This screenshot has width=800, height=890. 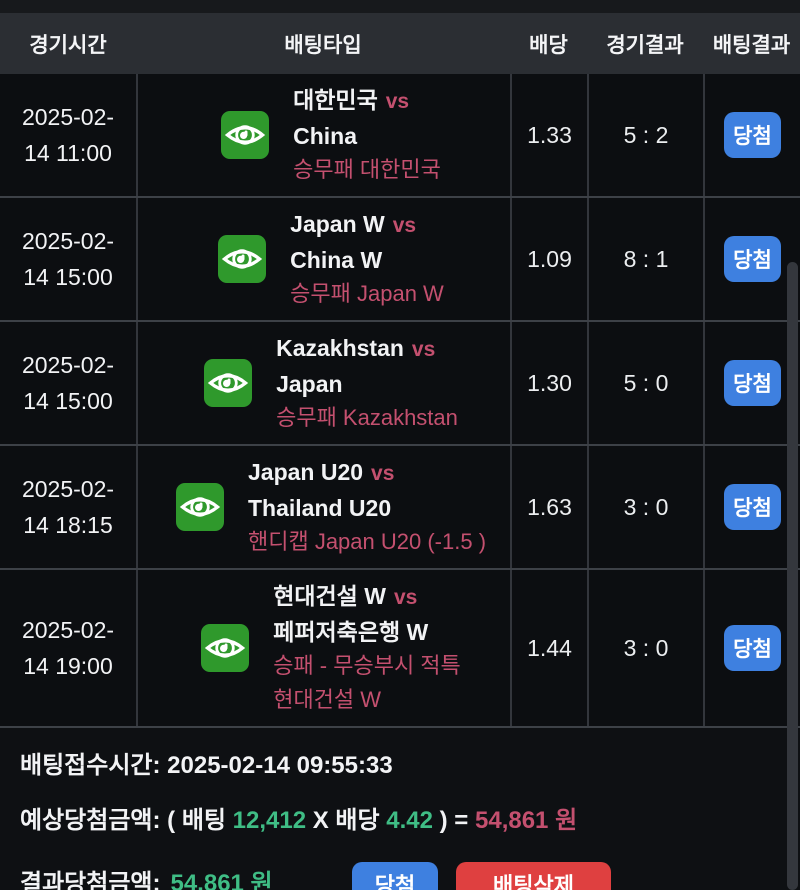 What do you see at coordinates (409, 820) in the screenshot?
I see `total-odds-value: 4.42` at bounding box center [409, 820].